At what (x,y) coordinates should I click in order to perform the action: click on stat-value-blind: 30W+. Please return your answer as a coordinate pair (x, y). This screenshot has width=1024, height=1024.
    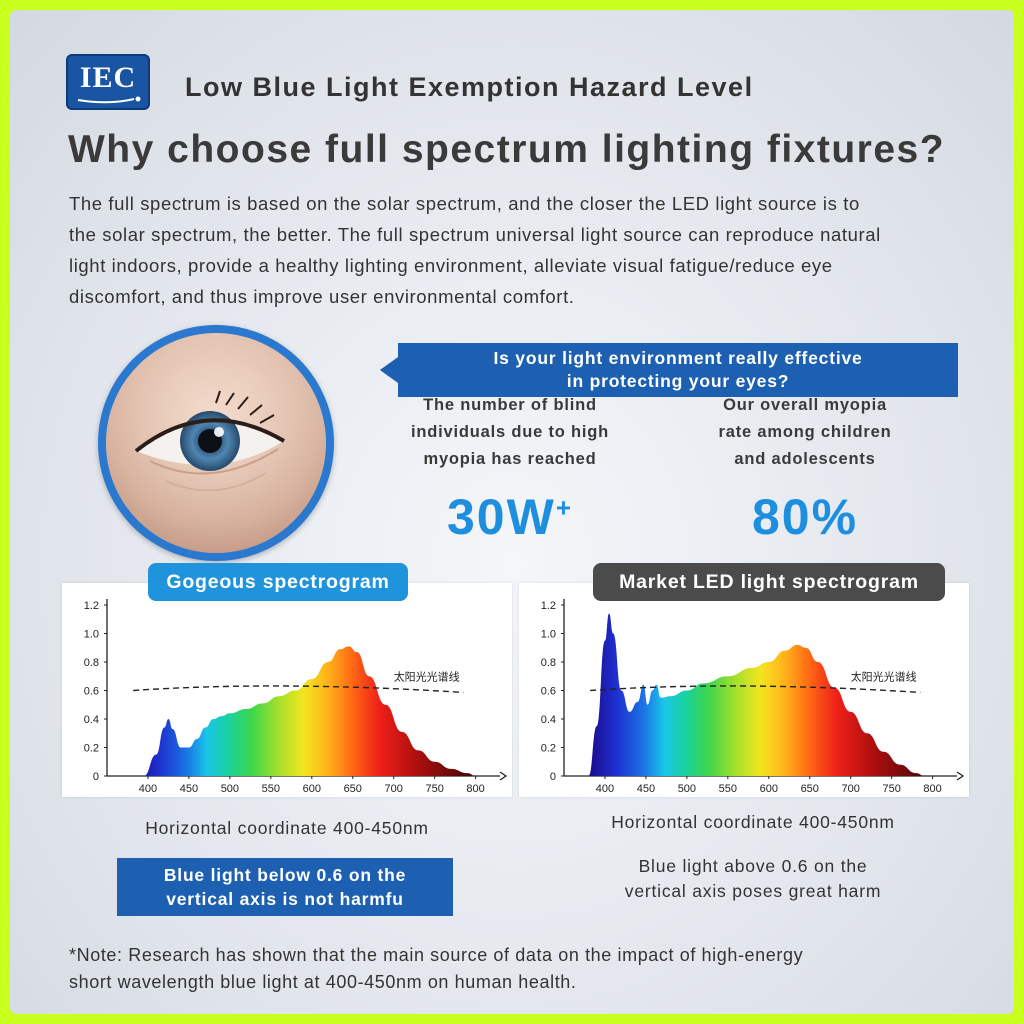
    Looking at the image, I should click on (510, 517).